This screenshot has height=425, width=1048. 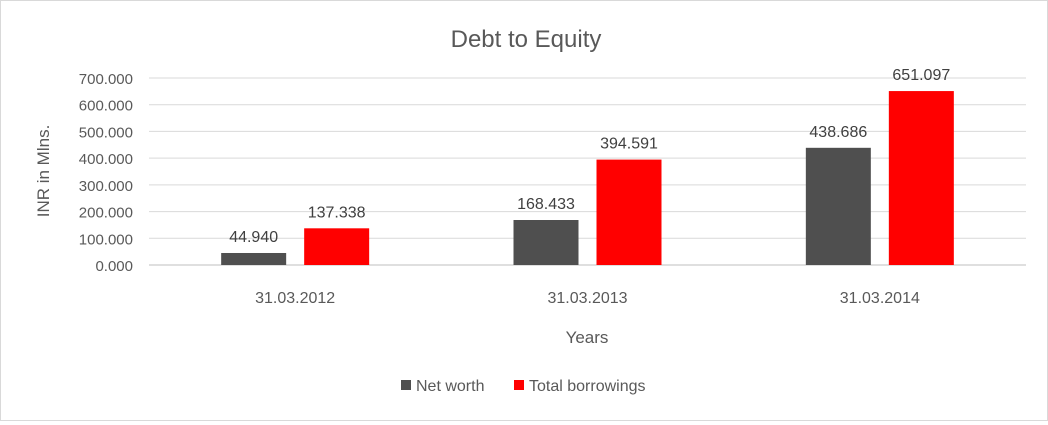 What do you see at coordinates (450, 386) in the screenshot?
I see `legend-label: Net worth` at bounding box center [450, 386].